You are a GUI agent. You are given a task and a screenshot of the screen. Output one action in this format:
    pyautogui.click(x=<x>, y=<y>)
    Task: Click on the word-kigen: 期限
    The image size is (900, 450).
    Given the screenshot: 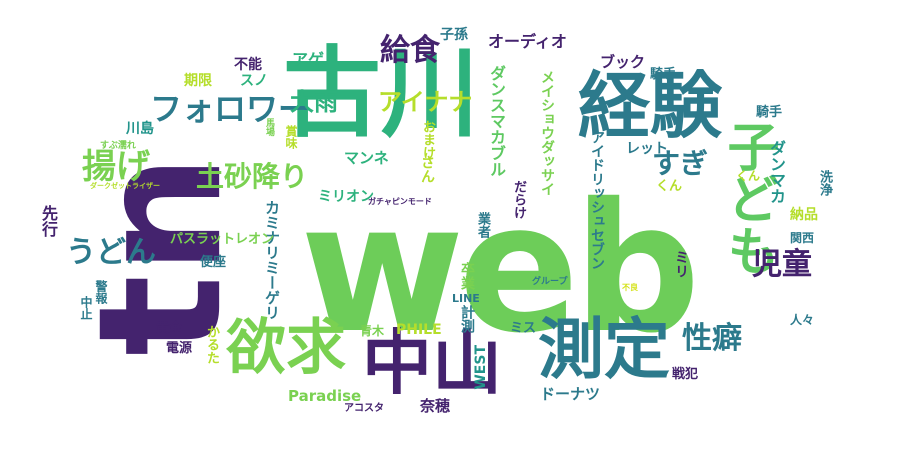 What is the action you would take?
    pyautogui.click(x=198, y=81)
    